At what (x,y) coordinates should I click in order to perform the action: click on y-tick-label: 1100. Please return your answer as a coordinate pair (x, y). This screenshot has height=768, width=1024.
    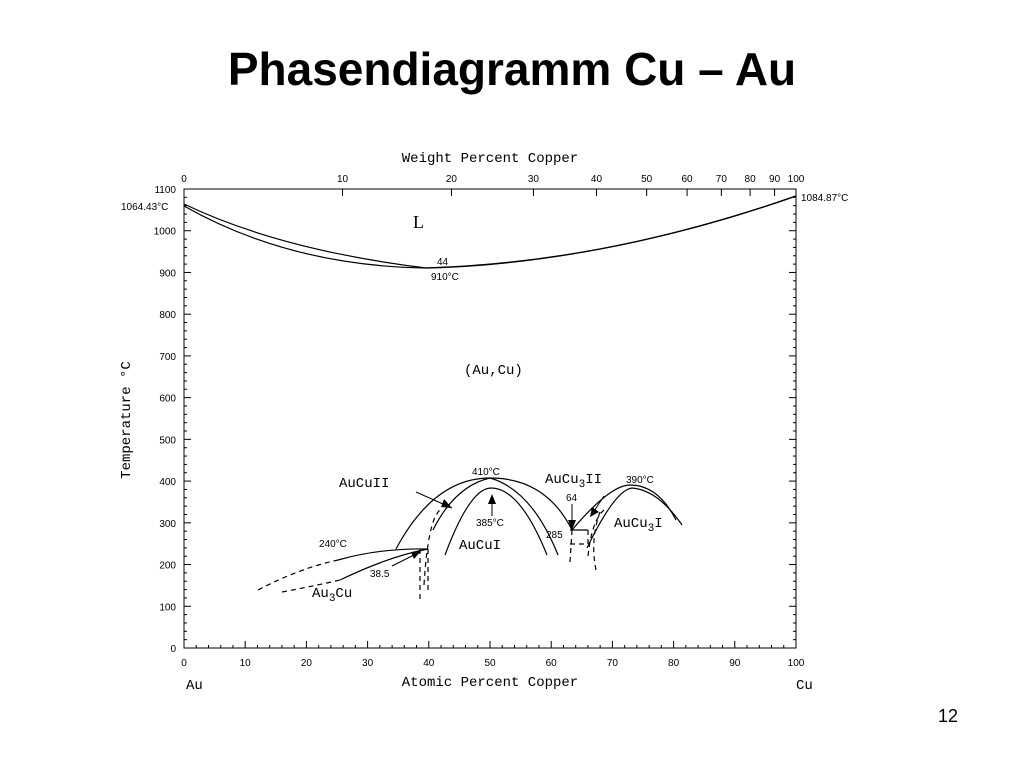
    Looking at the image, I should click on (165, 190).